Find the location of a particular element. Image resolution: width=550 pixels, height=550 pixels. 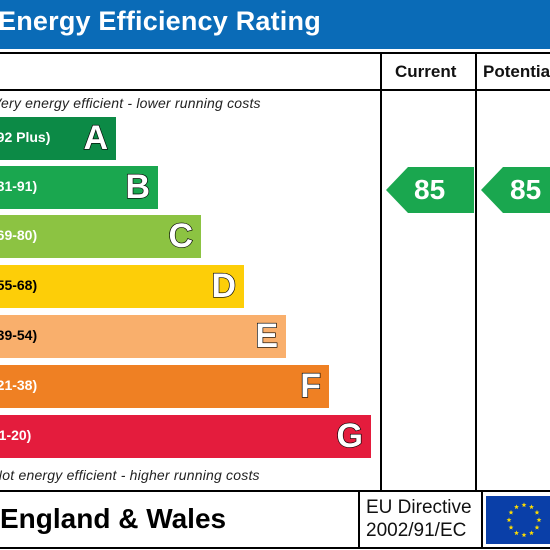

potential-column-divider is located at coordinates (476, 271).